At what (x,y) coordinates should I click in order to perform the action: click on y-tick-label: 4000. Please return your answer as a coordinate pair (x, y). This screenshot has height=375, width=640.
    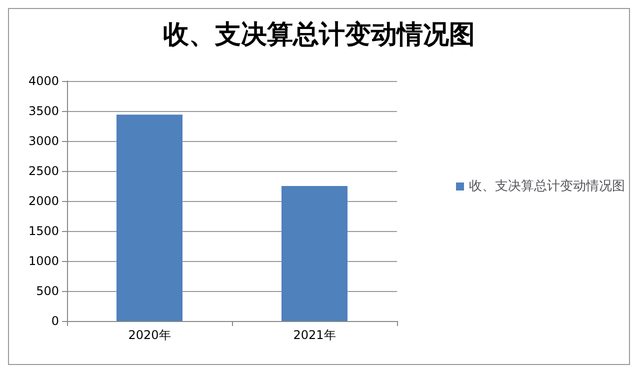
    Looking at the image, I should click on (43, 81).